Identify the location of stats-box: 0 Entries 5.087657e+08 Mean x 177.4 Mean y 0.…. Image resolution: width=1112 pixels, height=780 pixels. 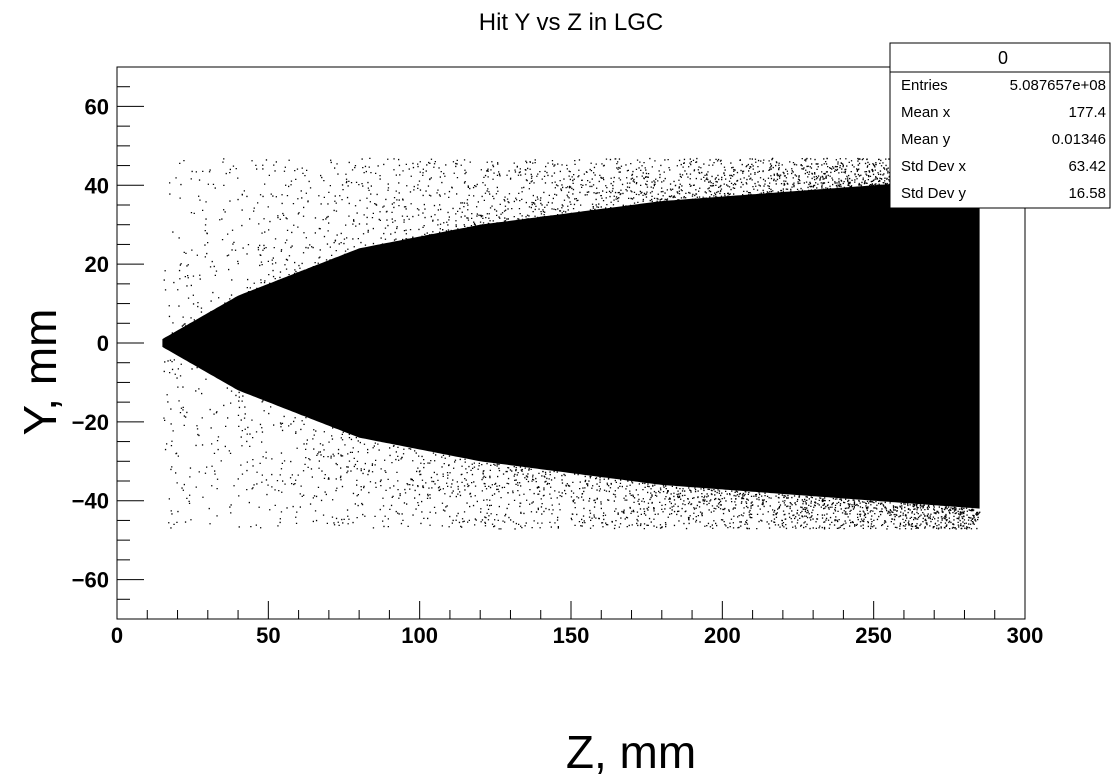
(1000, 125).